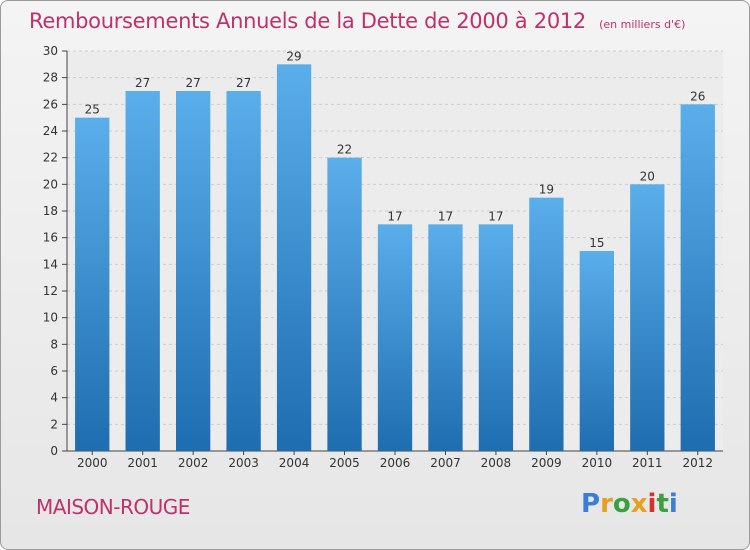 The image size is (750, 550). What do you see at coordinates (50, 131) in the screenshot?
I see `y-tick-label: 24` at bounding box center [50, 131].